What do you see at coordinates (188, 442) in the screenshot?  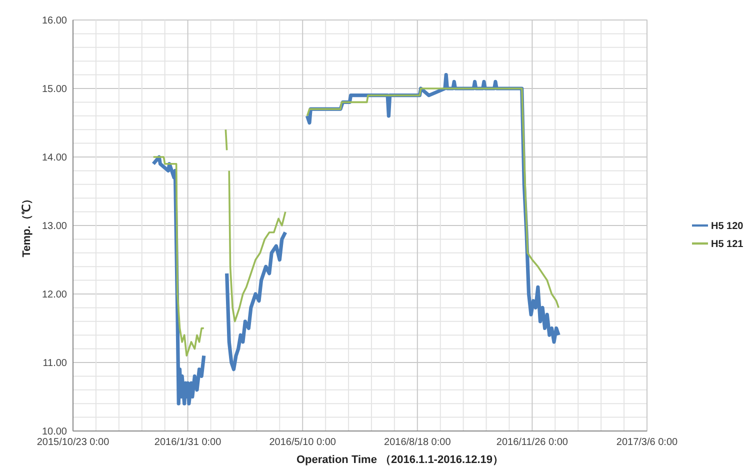 I see `x-tick-label: 2016/1/31 0:00` at bounding box center [188, 442].